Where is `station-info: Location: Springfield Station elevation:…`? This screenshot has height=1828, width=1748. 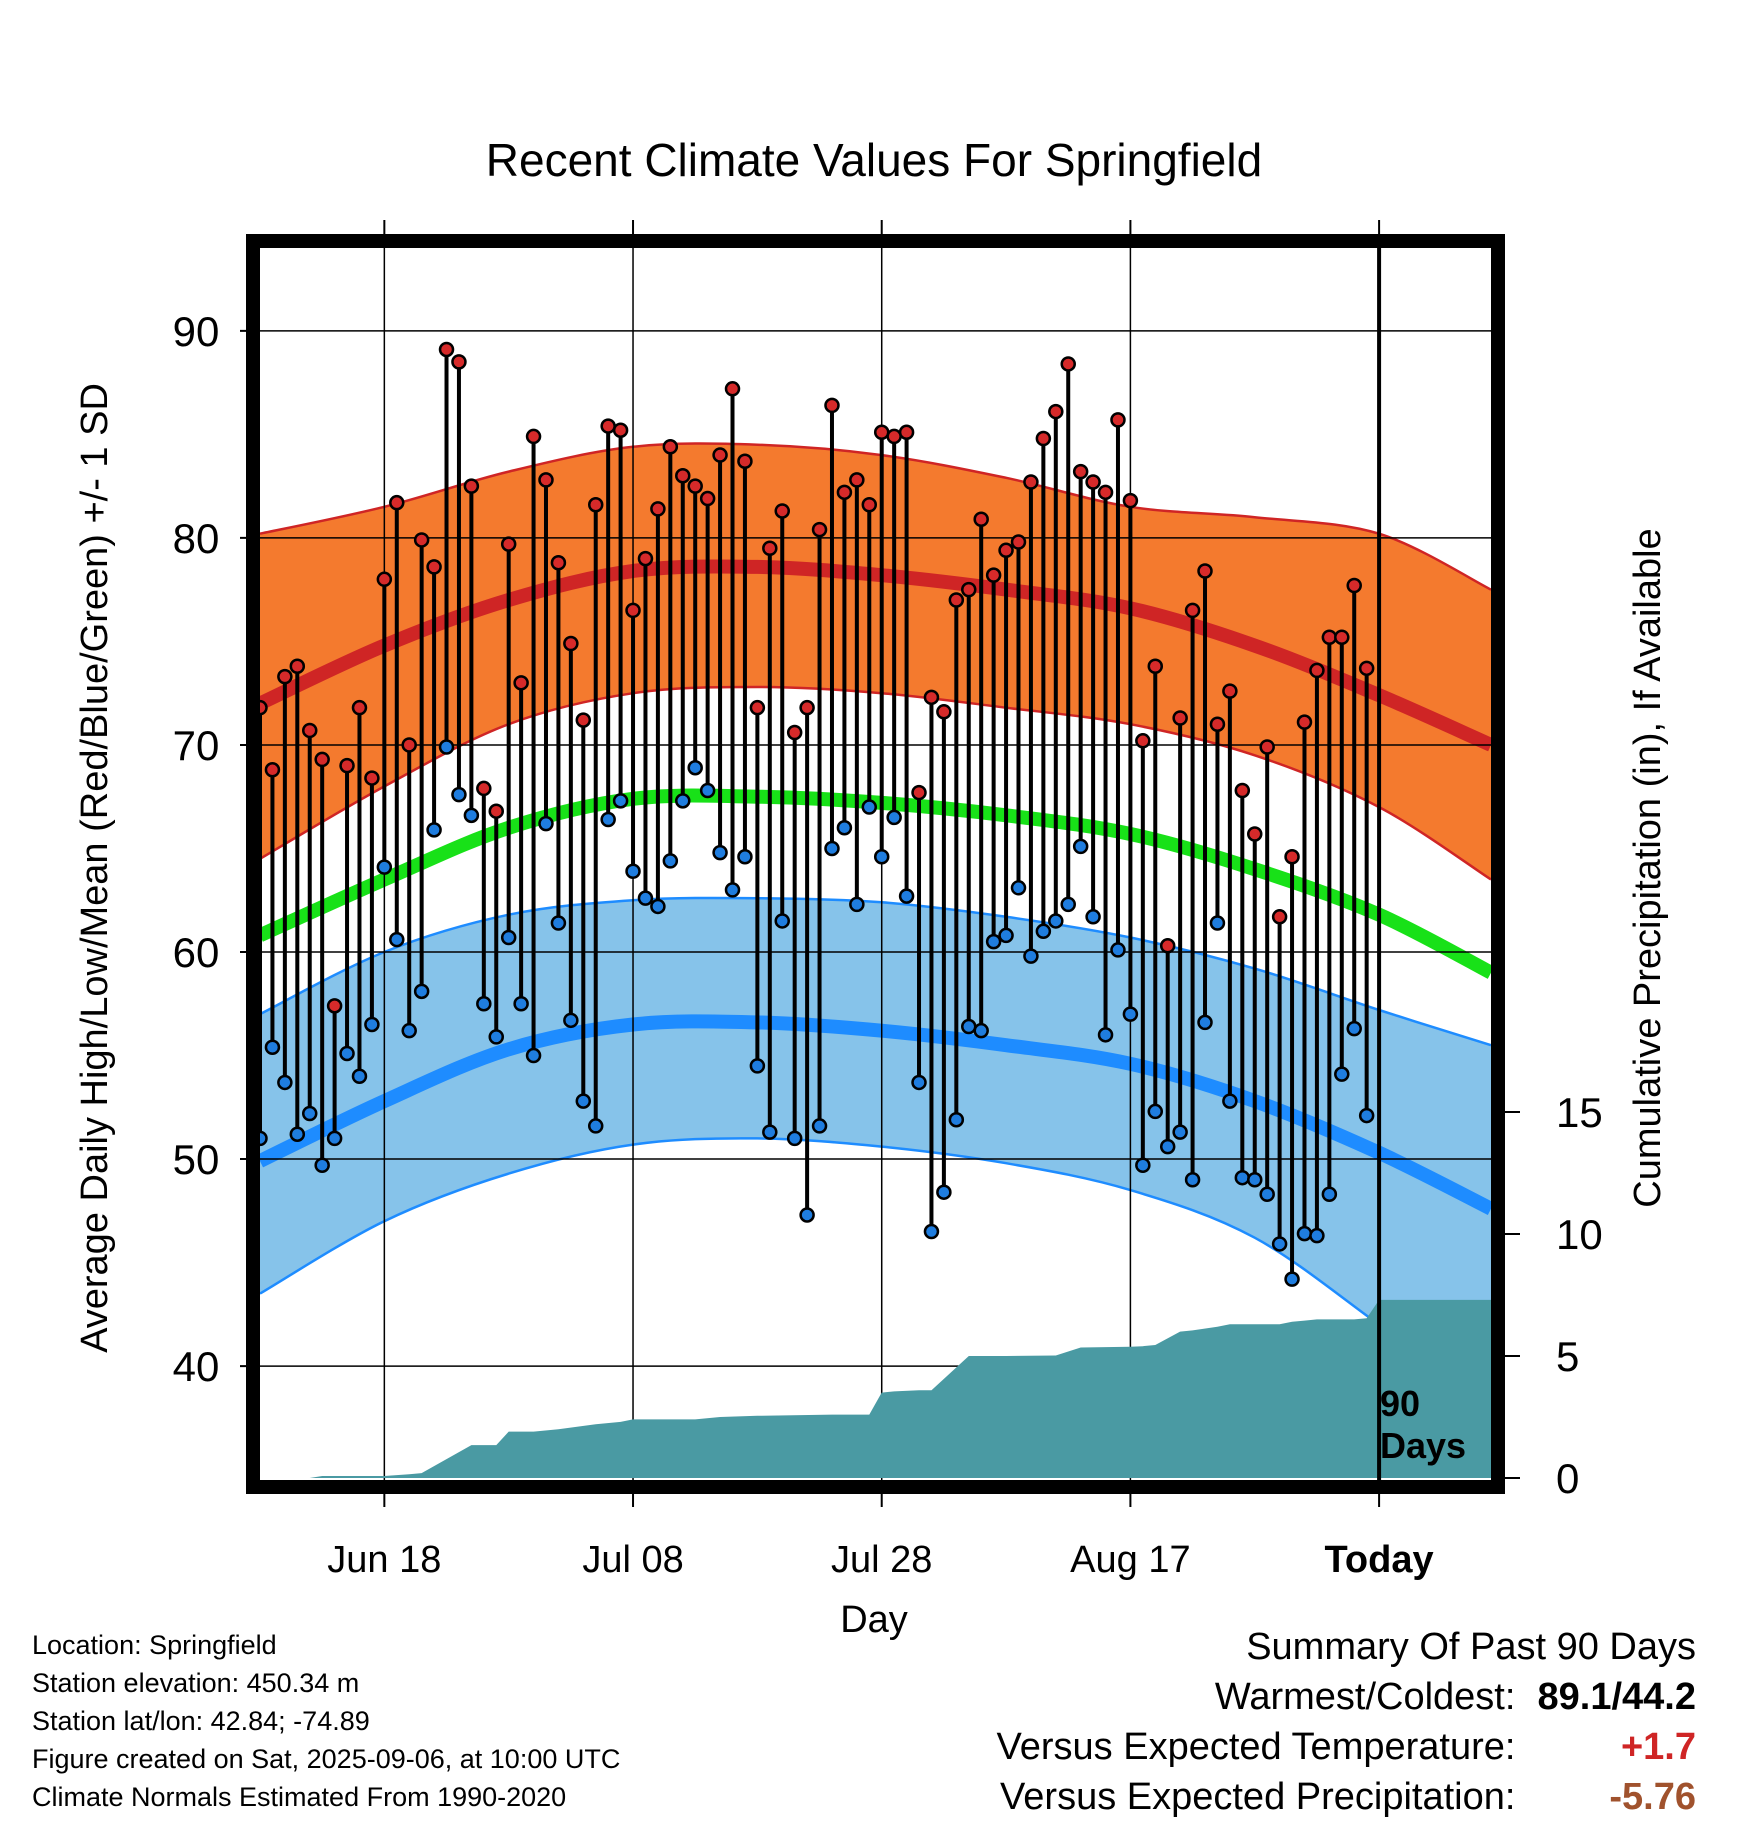
station-info: Location: Springfield Station elevation:… is located at coordinates (326, 1721).